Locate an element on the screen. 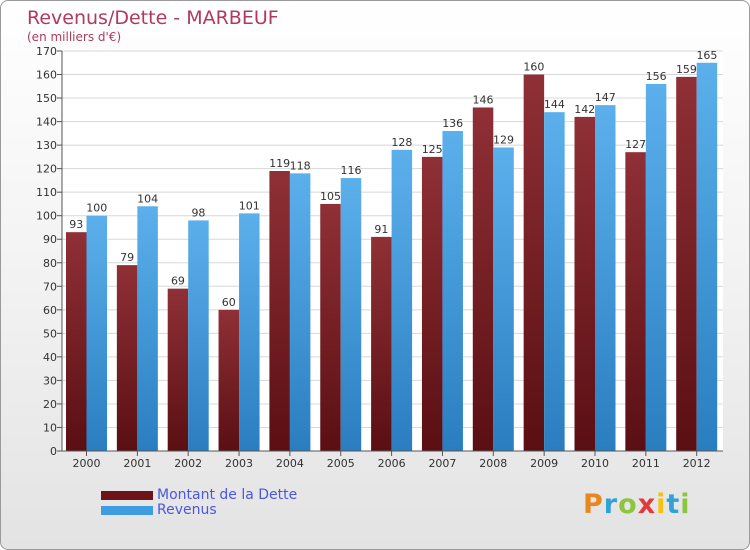  x-tick-label: 2012 is located at coordinates (697, 463).